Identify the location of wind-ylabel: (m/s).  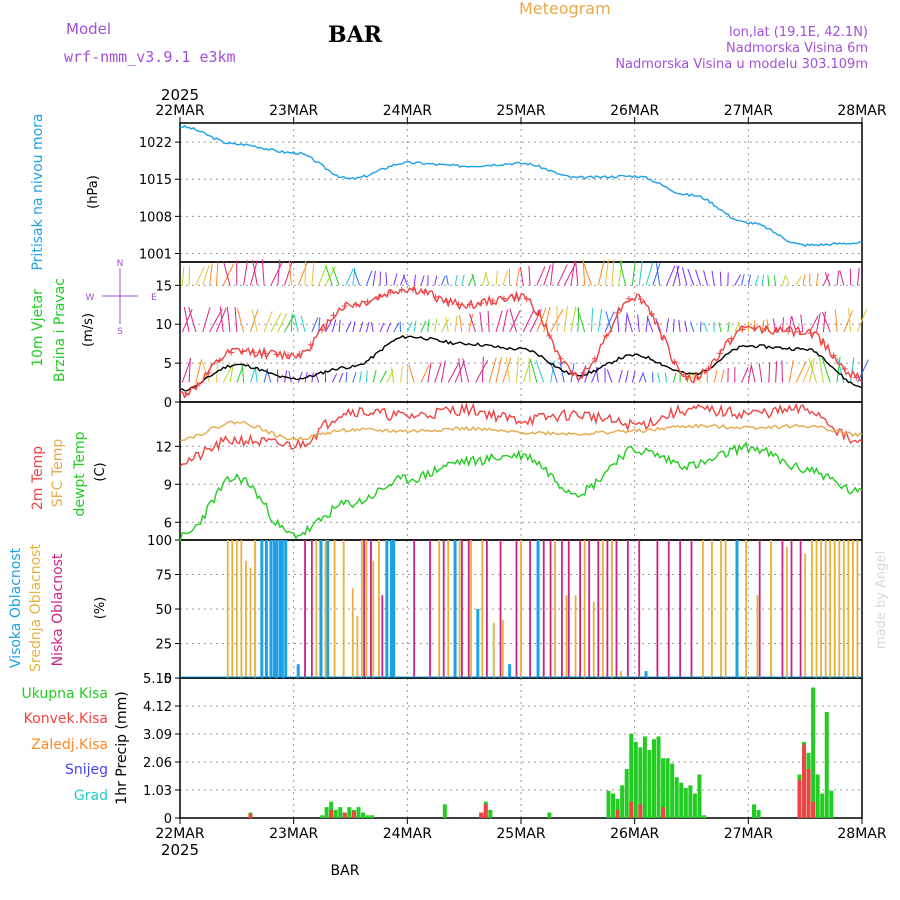
(88, 330).